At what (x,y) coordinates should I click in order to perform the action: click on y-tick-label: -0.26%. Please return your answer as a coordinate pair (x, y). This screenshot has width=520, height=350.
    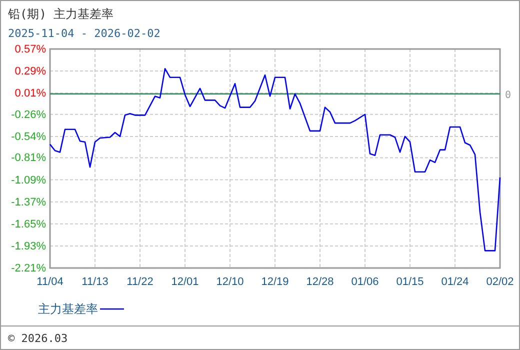
    Looking at the image, I should click on (28, 114).